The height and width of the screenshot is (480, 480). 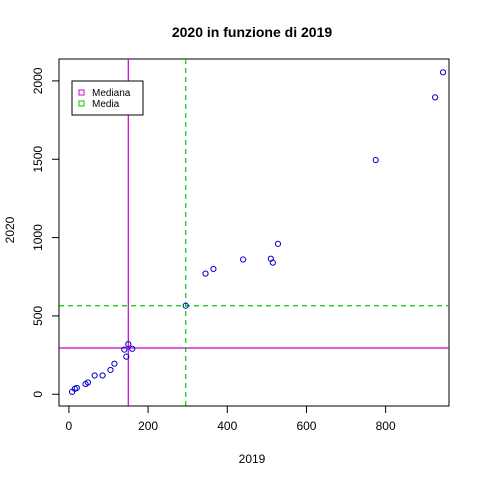 What do you see at coordinates (106, 104) in the screenshot?
I see `legend-label-media: Media` at bounding box center [106, 104].